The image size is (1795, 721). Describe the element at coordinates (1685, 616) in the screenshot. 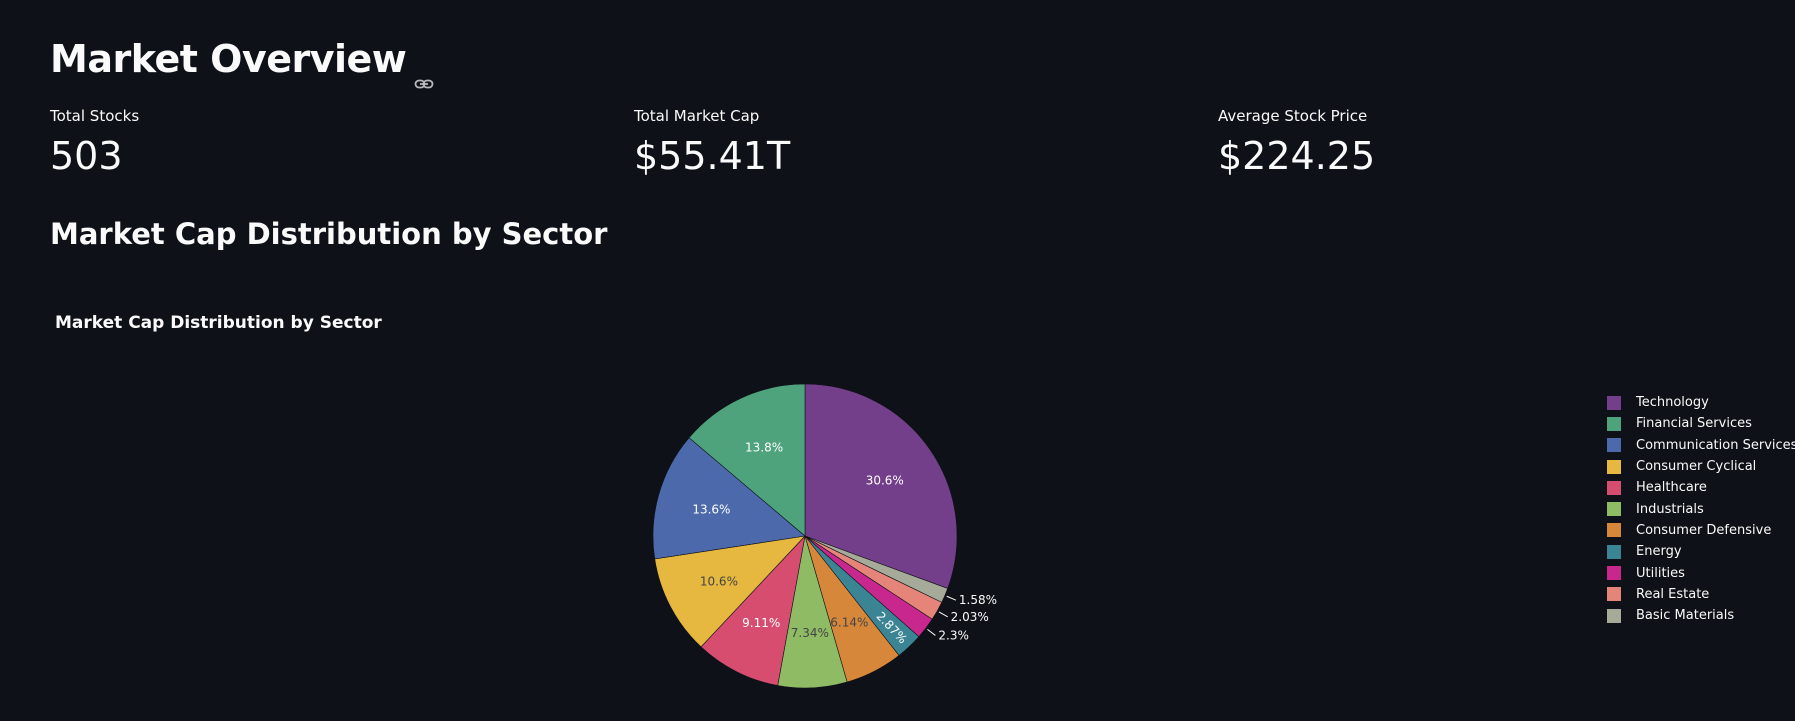

I see `legend-label: Basic Materials` at that location.